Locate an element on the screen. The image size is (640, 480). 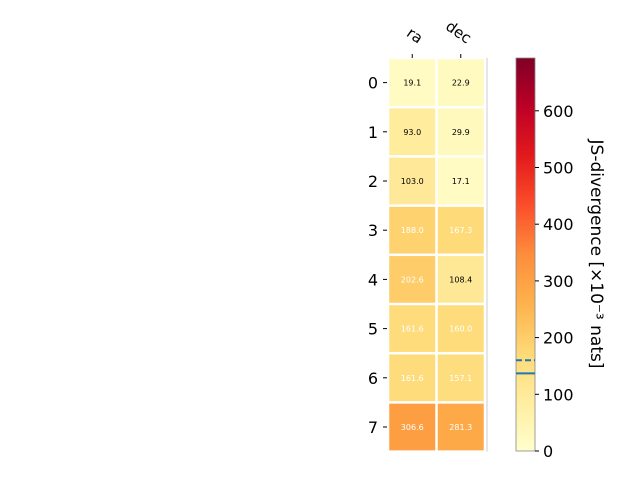
cell-value-label: 306.6 is located at coordinates (412, 427).